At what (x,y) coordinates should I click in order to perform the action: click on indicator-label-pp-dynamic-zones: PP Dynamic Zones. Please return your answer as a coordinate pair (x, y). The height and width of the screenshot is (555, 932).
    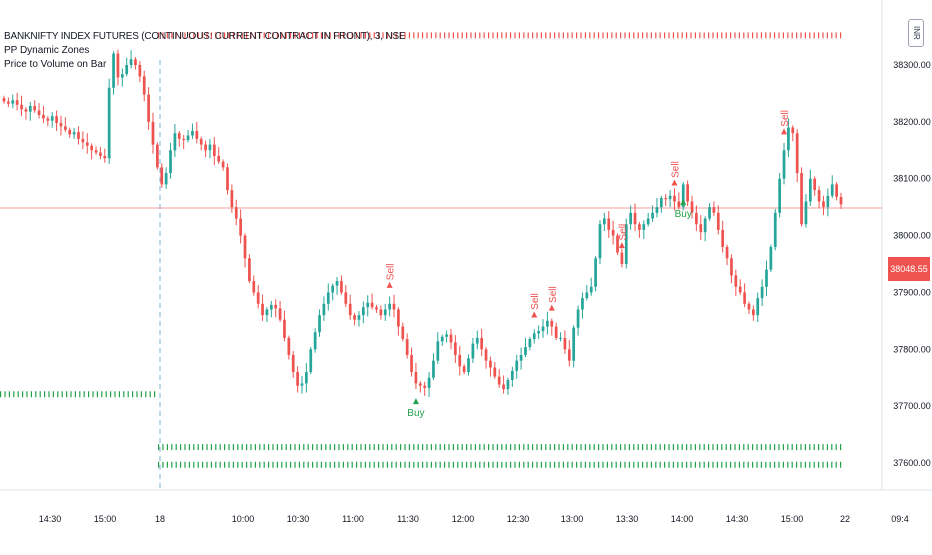
    Looking at the image, I should click on (47, 50).